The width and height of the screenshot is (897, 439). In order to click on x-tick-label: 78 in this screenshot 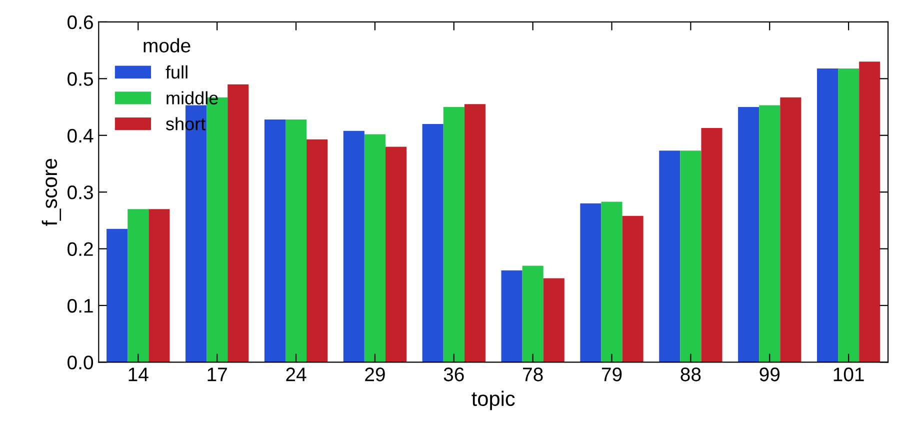, I will do `click(533, 375)`.